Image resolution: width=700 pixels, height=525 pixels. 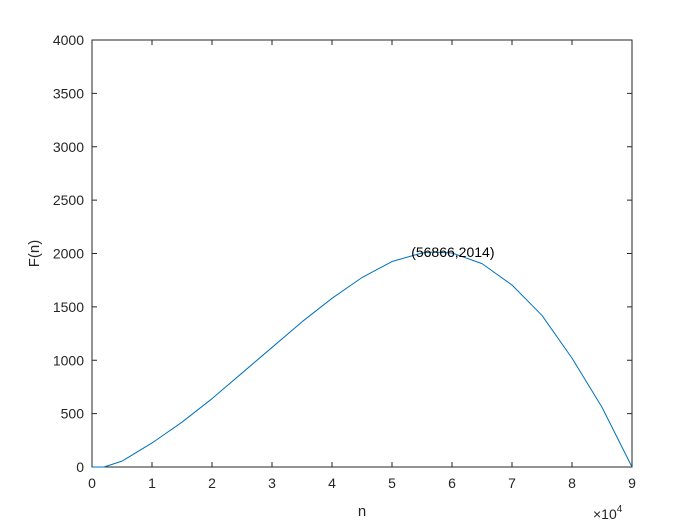 I want to click on x-tick-label: 4, so click(x=332, y=483).